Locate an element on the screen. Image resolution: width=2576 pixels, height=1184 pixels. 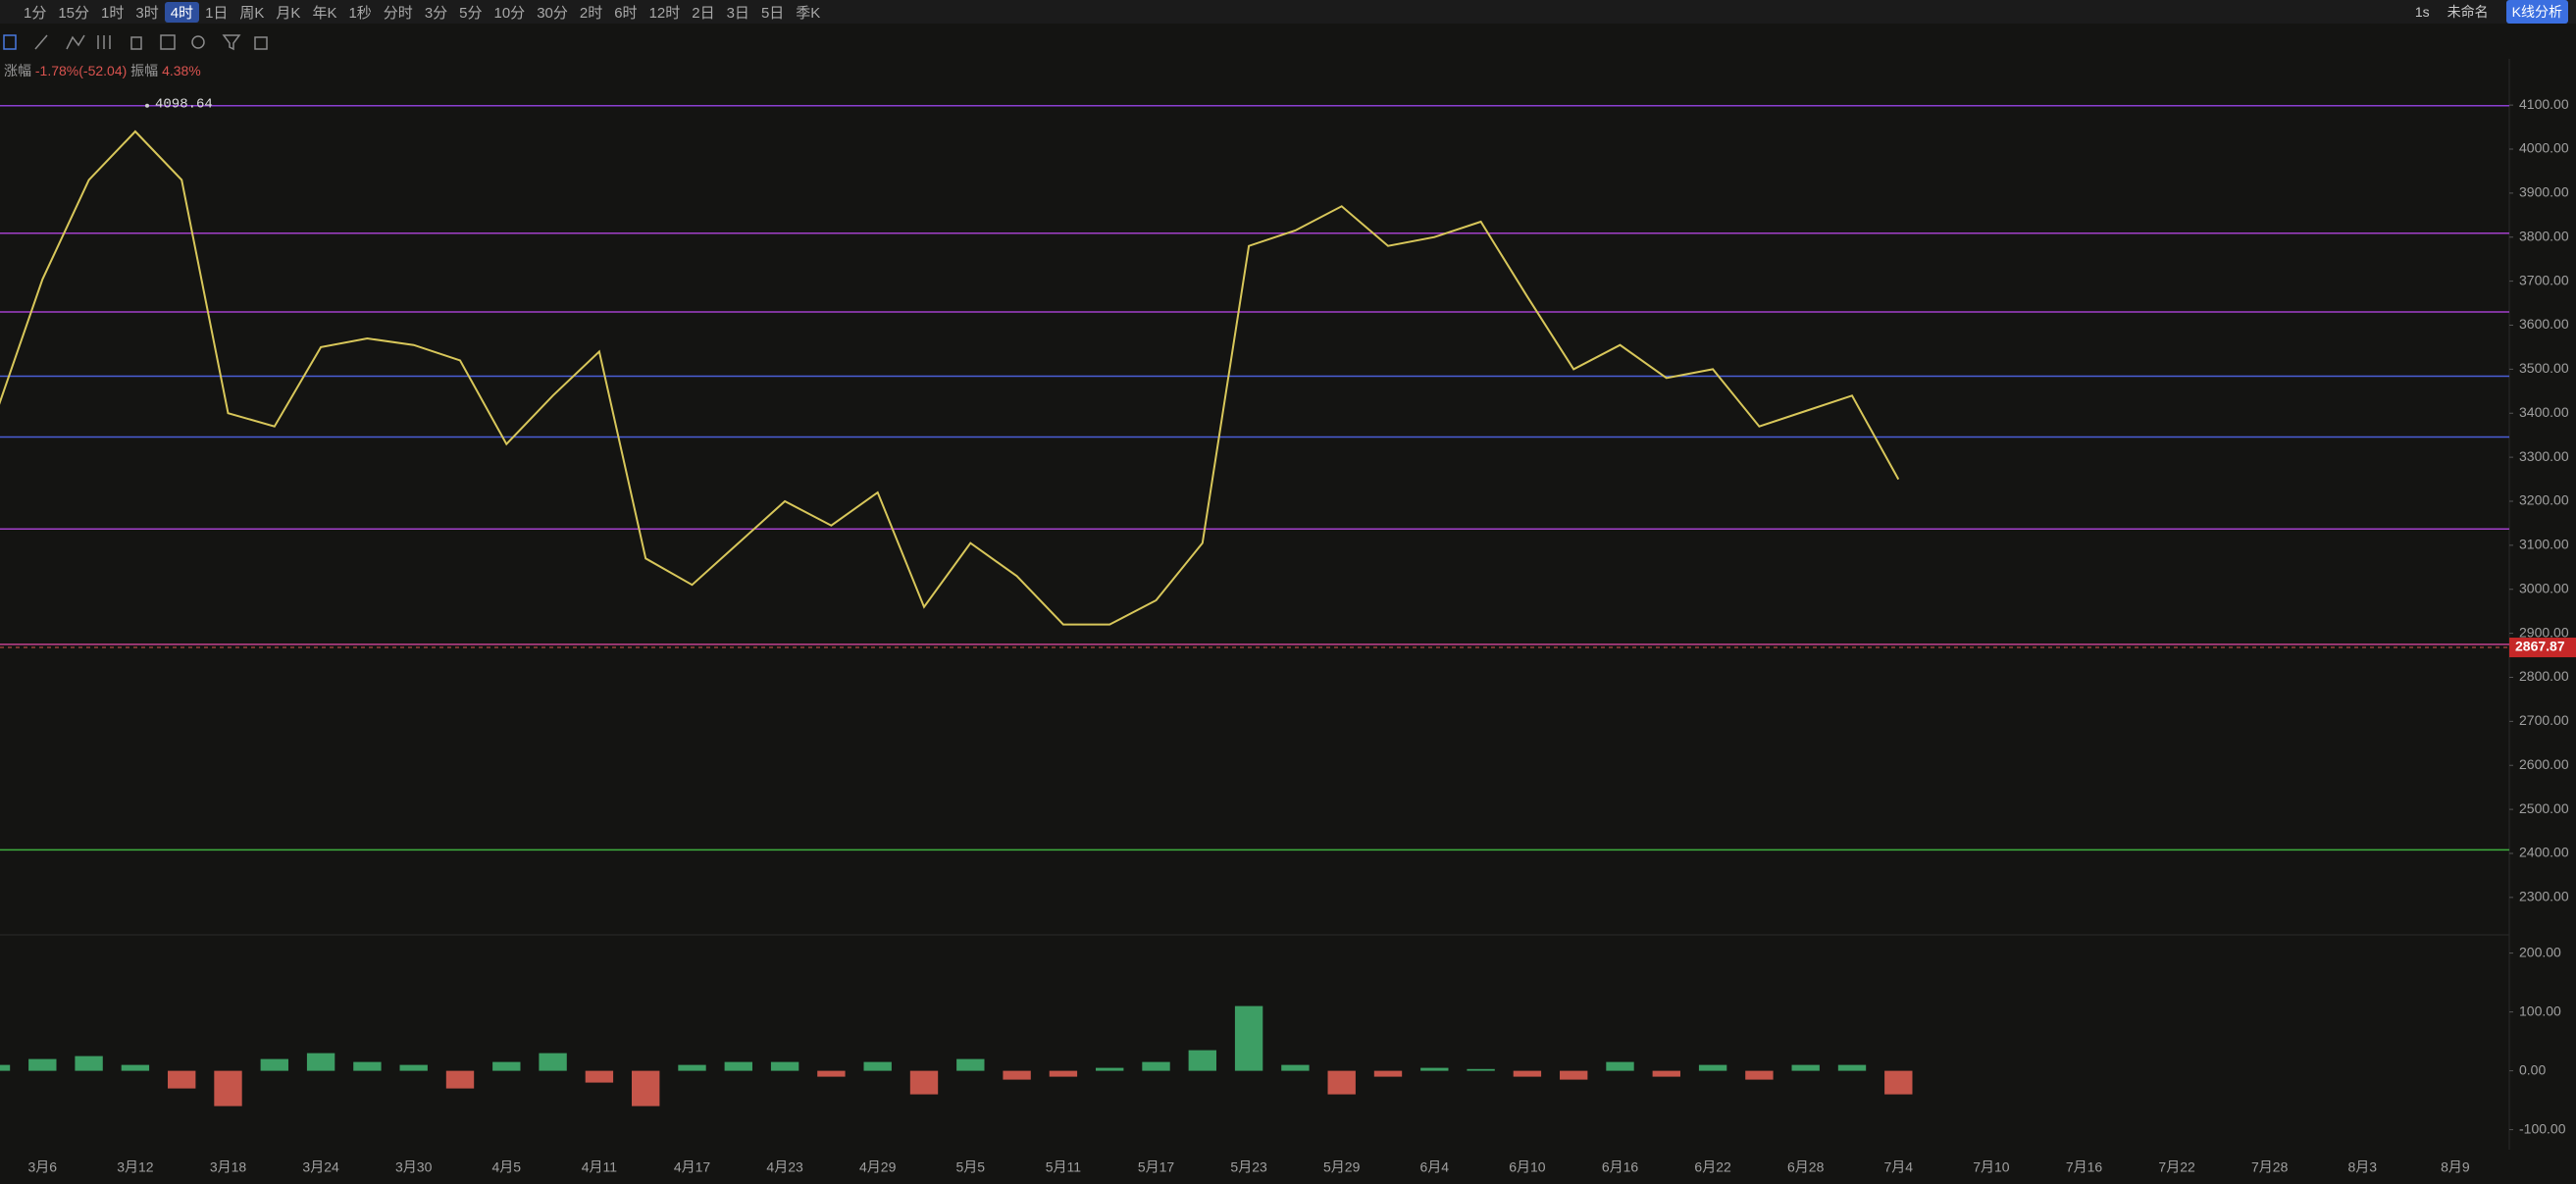
x-tick-label: 3月12 is located at coordinates (135, 1167).